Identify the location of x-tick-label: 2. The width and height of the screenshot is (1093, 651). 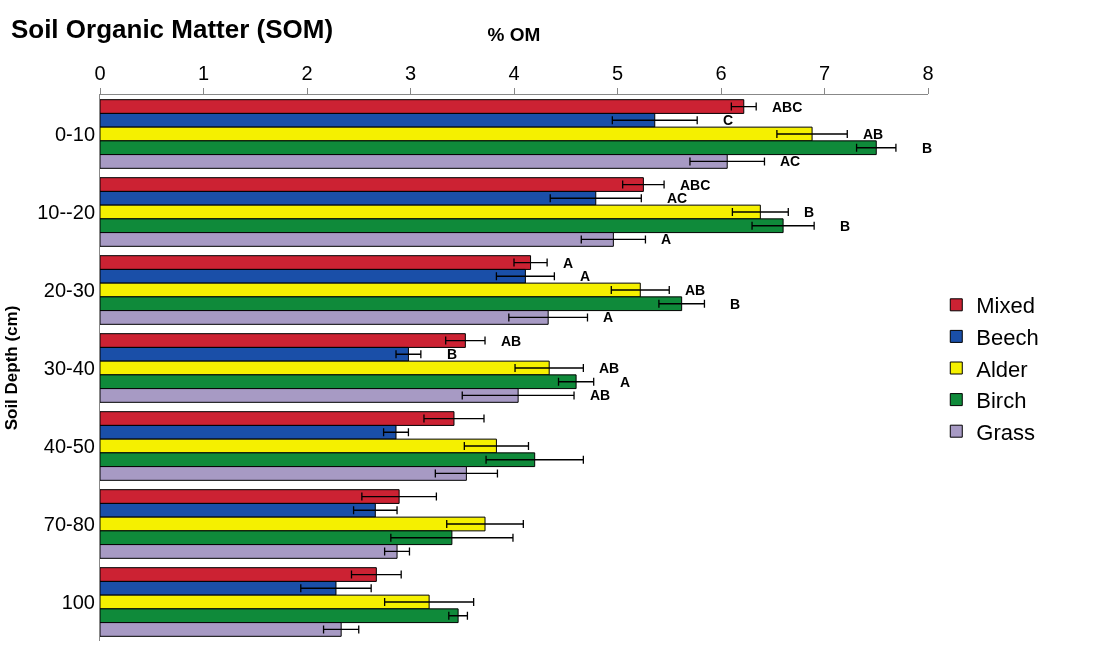
(307, 73).